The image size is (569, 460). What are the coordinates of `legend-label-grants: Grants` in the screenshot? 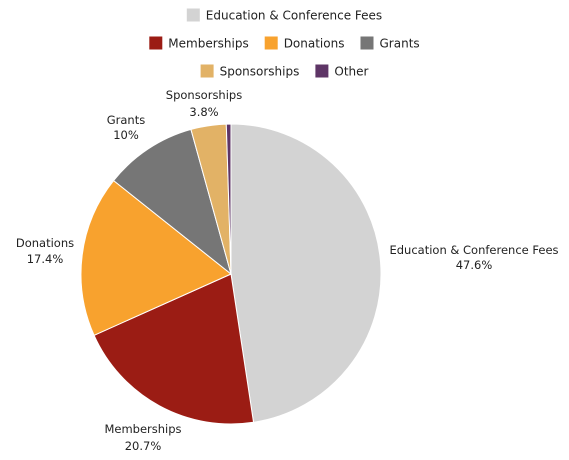 It's located at (400, 44).